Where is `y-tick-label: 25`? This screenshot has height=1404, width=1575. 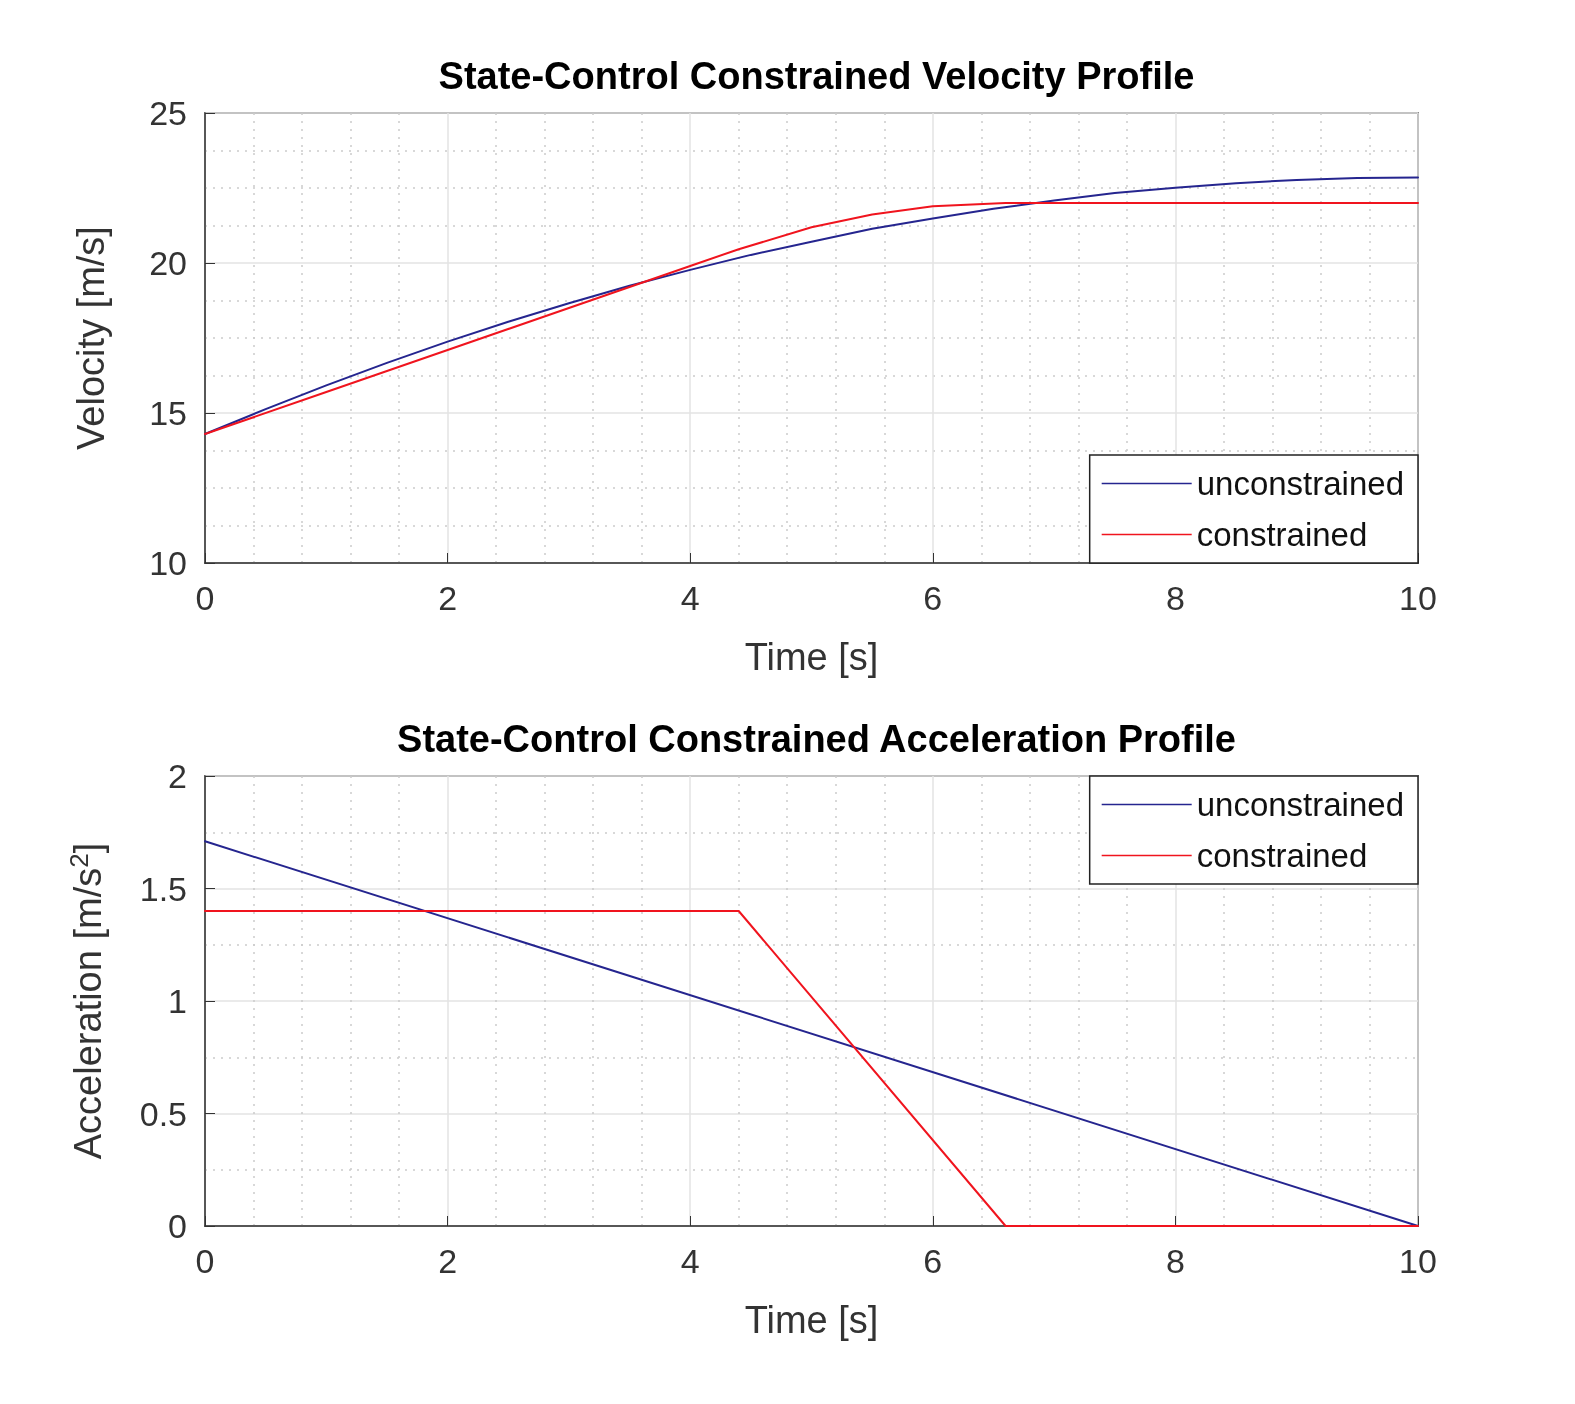
y-tick-label: 25 is located at coordinates (168, 113).